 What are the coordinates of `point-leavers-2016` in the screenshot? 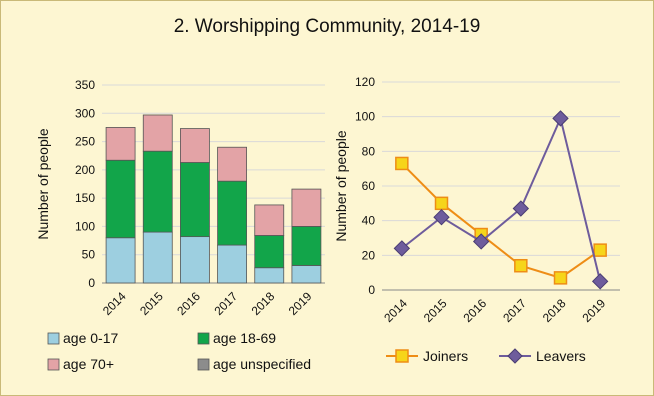 It's located at (481, 241).